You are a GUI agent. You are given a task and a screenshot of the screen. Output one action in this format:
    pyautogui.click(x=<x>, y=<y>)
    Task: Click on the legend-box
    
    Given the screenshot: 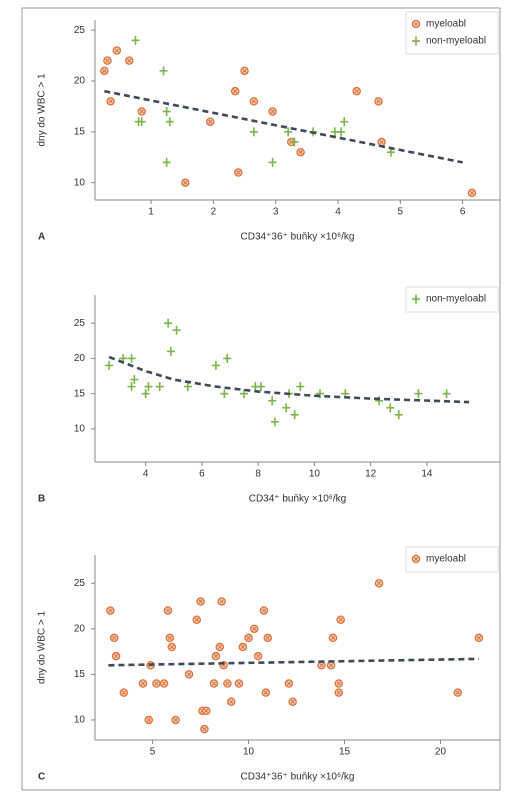 What is the action you would take?
    pyautogui.click(x=452, y=559)
    